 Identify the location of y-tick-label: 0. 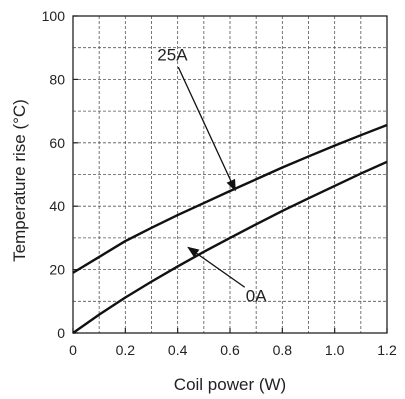
(61, 333).